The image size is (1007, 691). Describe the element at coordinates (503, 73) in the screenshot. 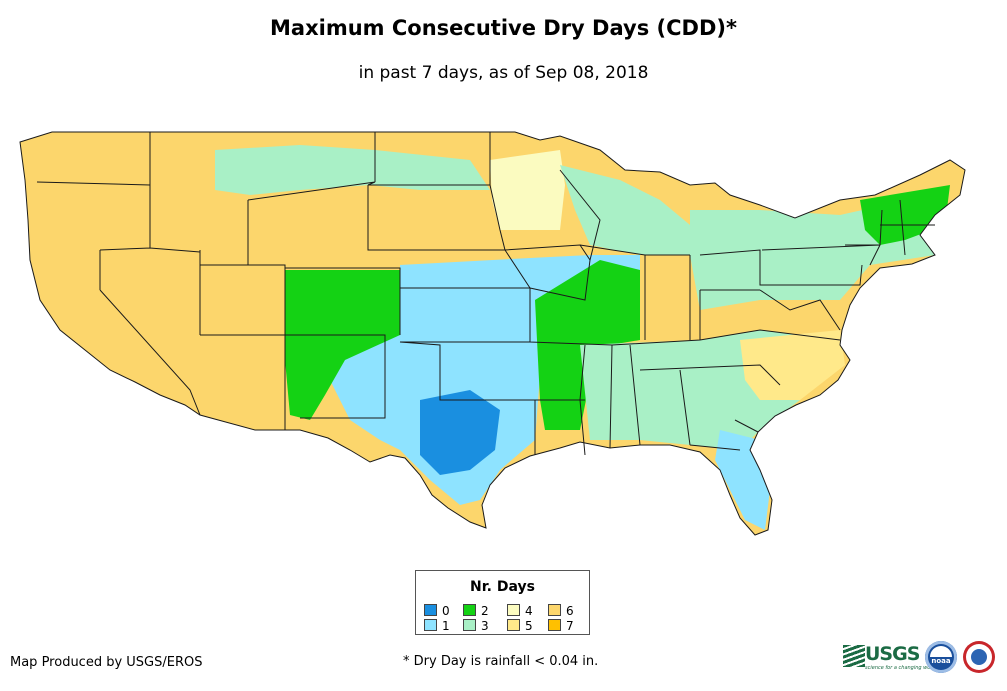

I see `map-subtitle: in past 7 days, as of Sep 08, 2018` at that location.